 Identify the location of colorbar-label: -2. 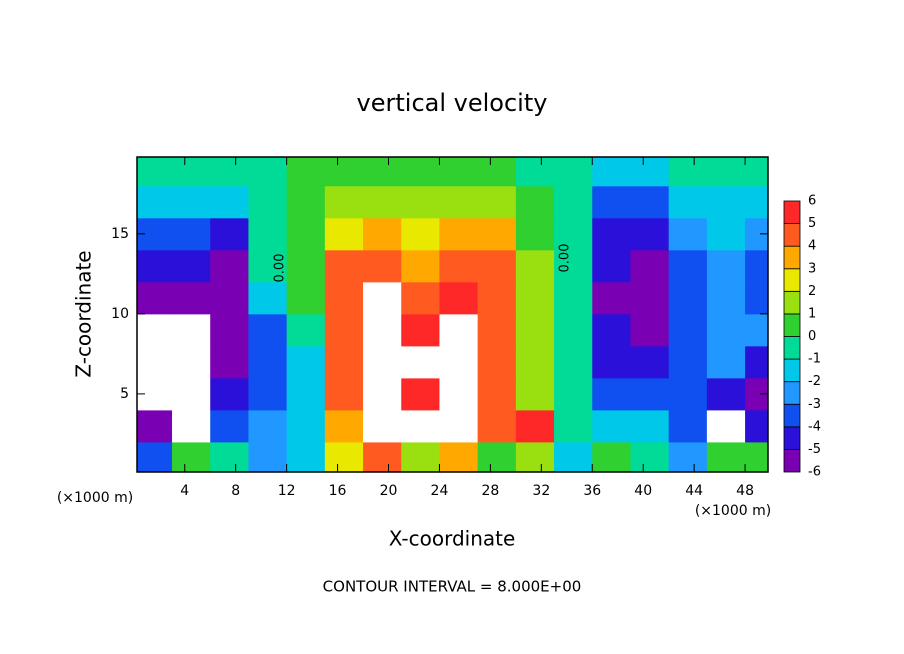
(814, 381).